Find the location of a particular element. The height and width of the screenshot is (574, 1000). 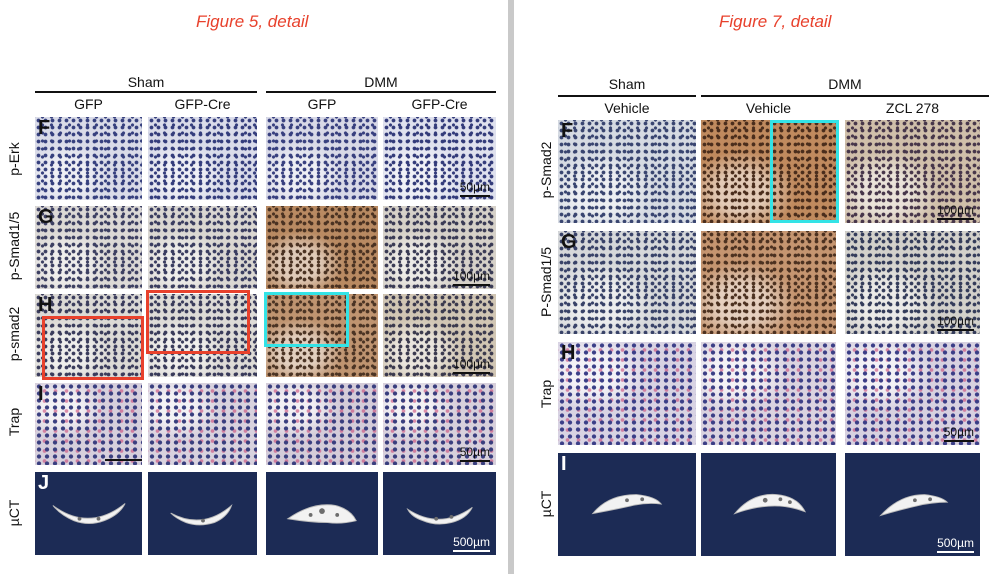

micro-ct-j-sham-gfp-cre is located at coordinates (202, 513).